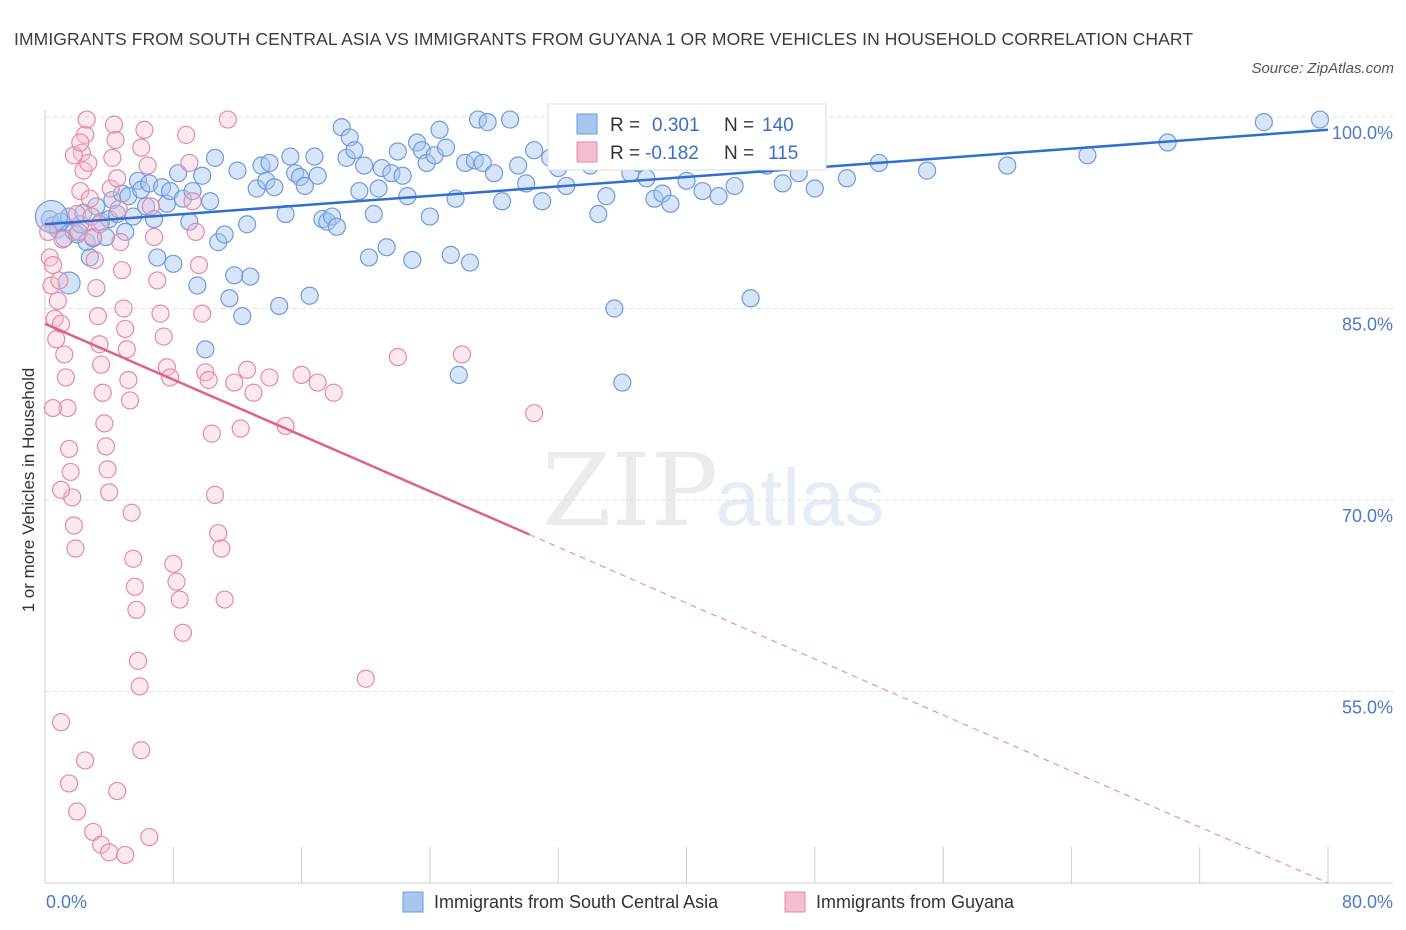 Image resolution: width=1406 pixels, height=930 pixels. Describe the element at coordinates (576, 902) in the screenshot. I see `legend-blue-label: Immigrants from South Central Asia` at that location.